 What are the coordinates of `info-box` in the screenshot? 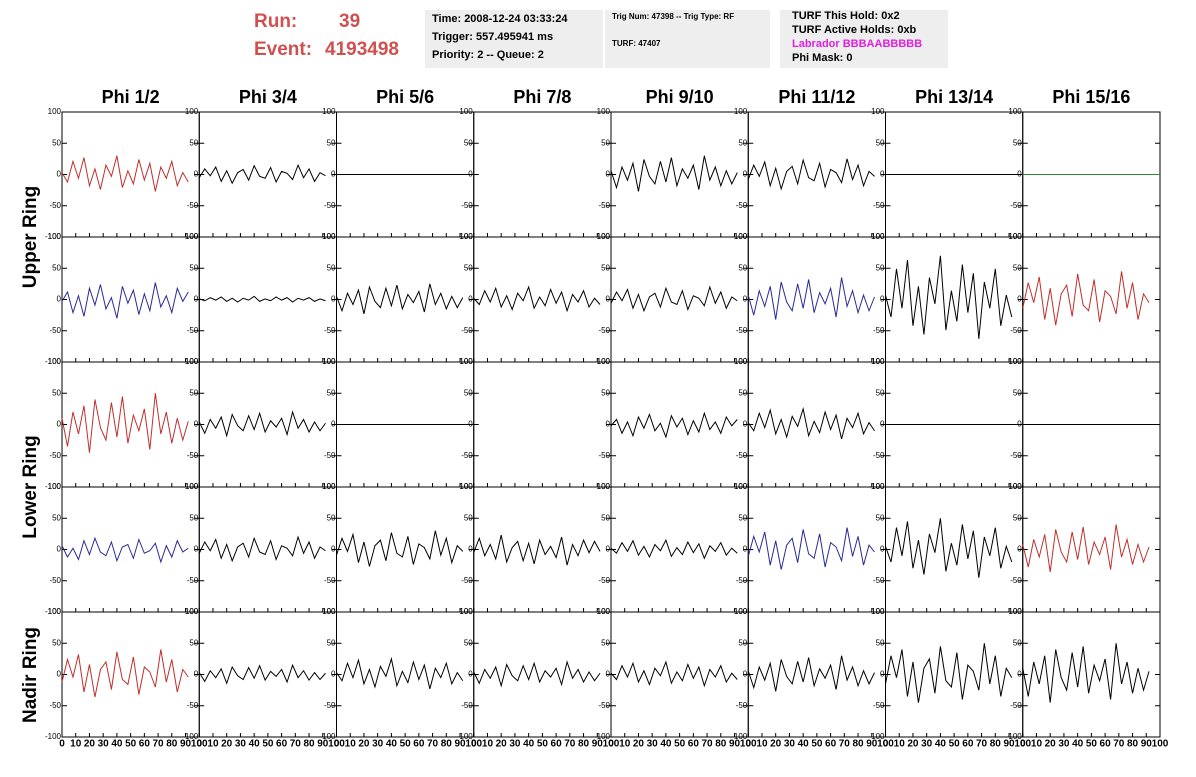 It's located at (687, 39).